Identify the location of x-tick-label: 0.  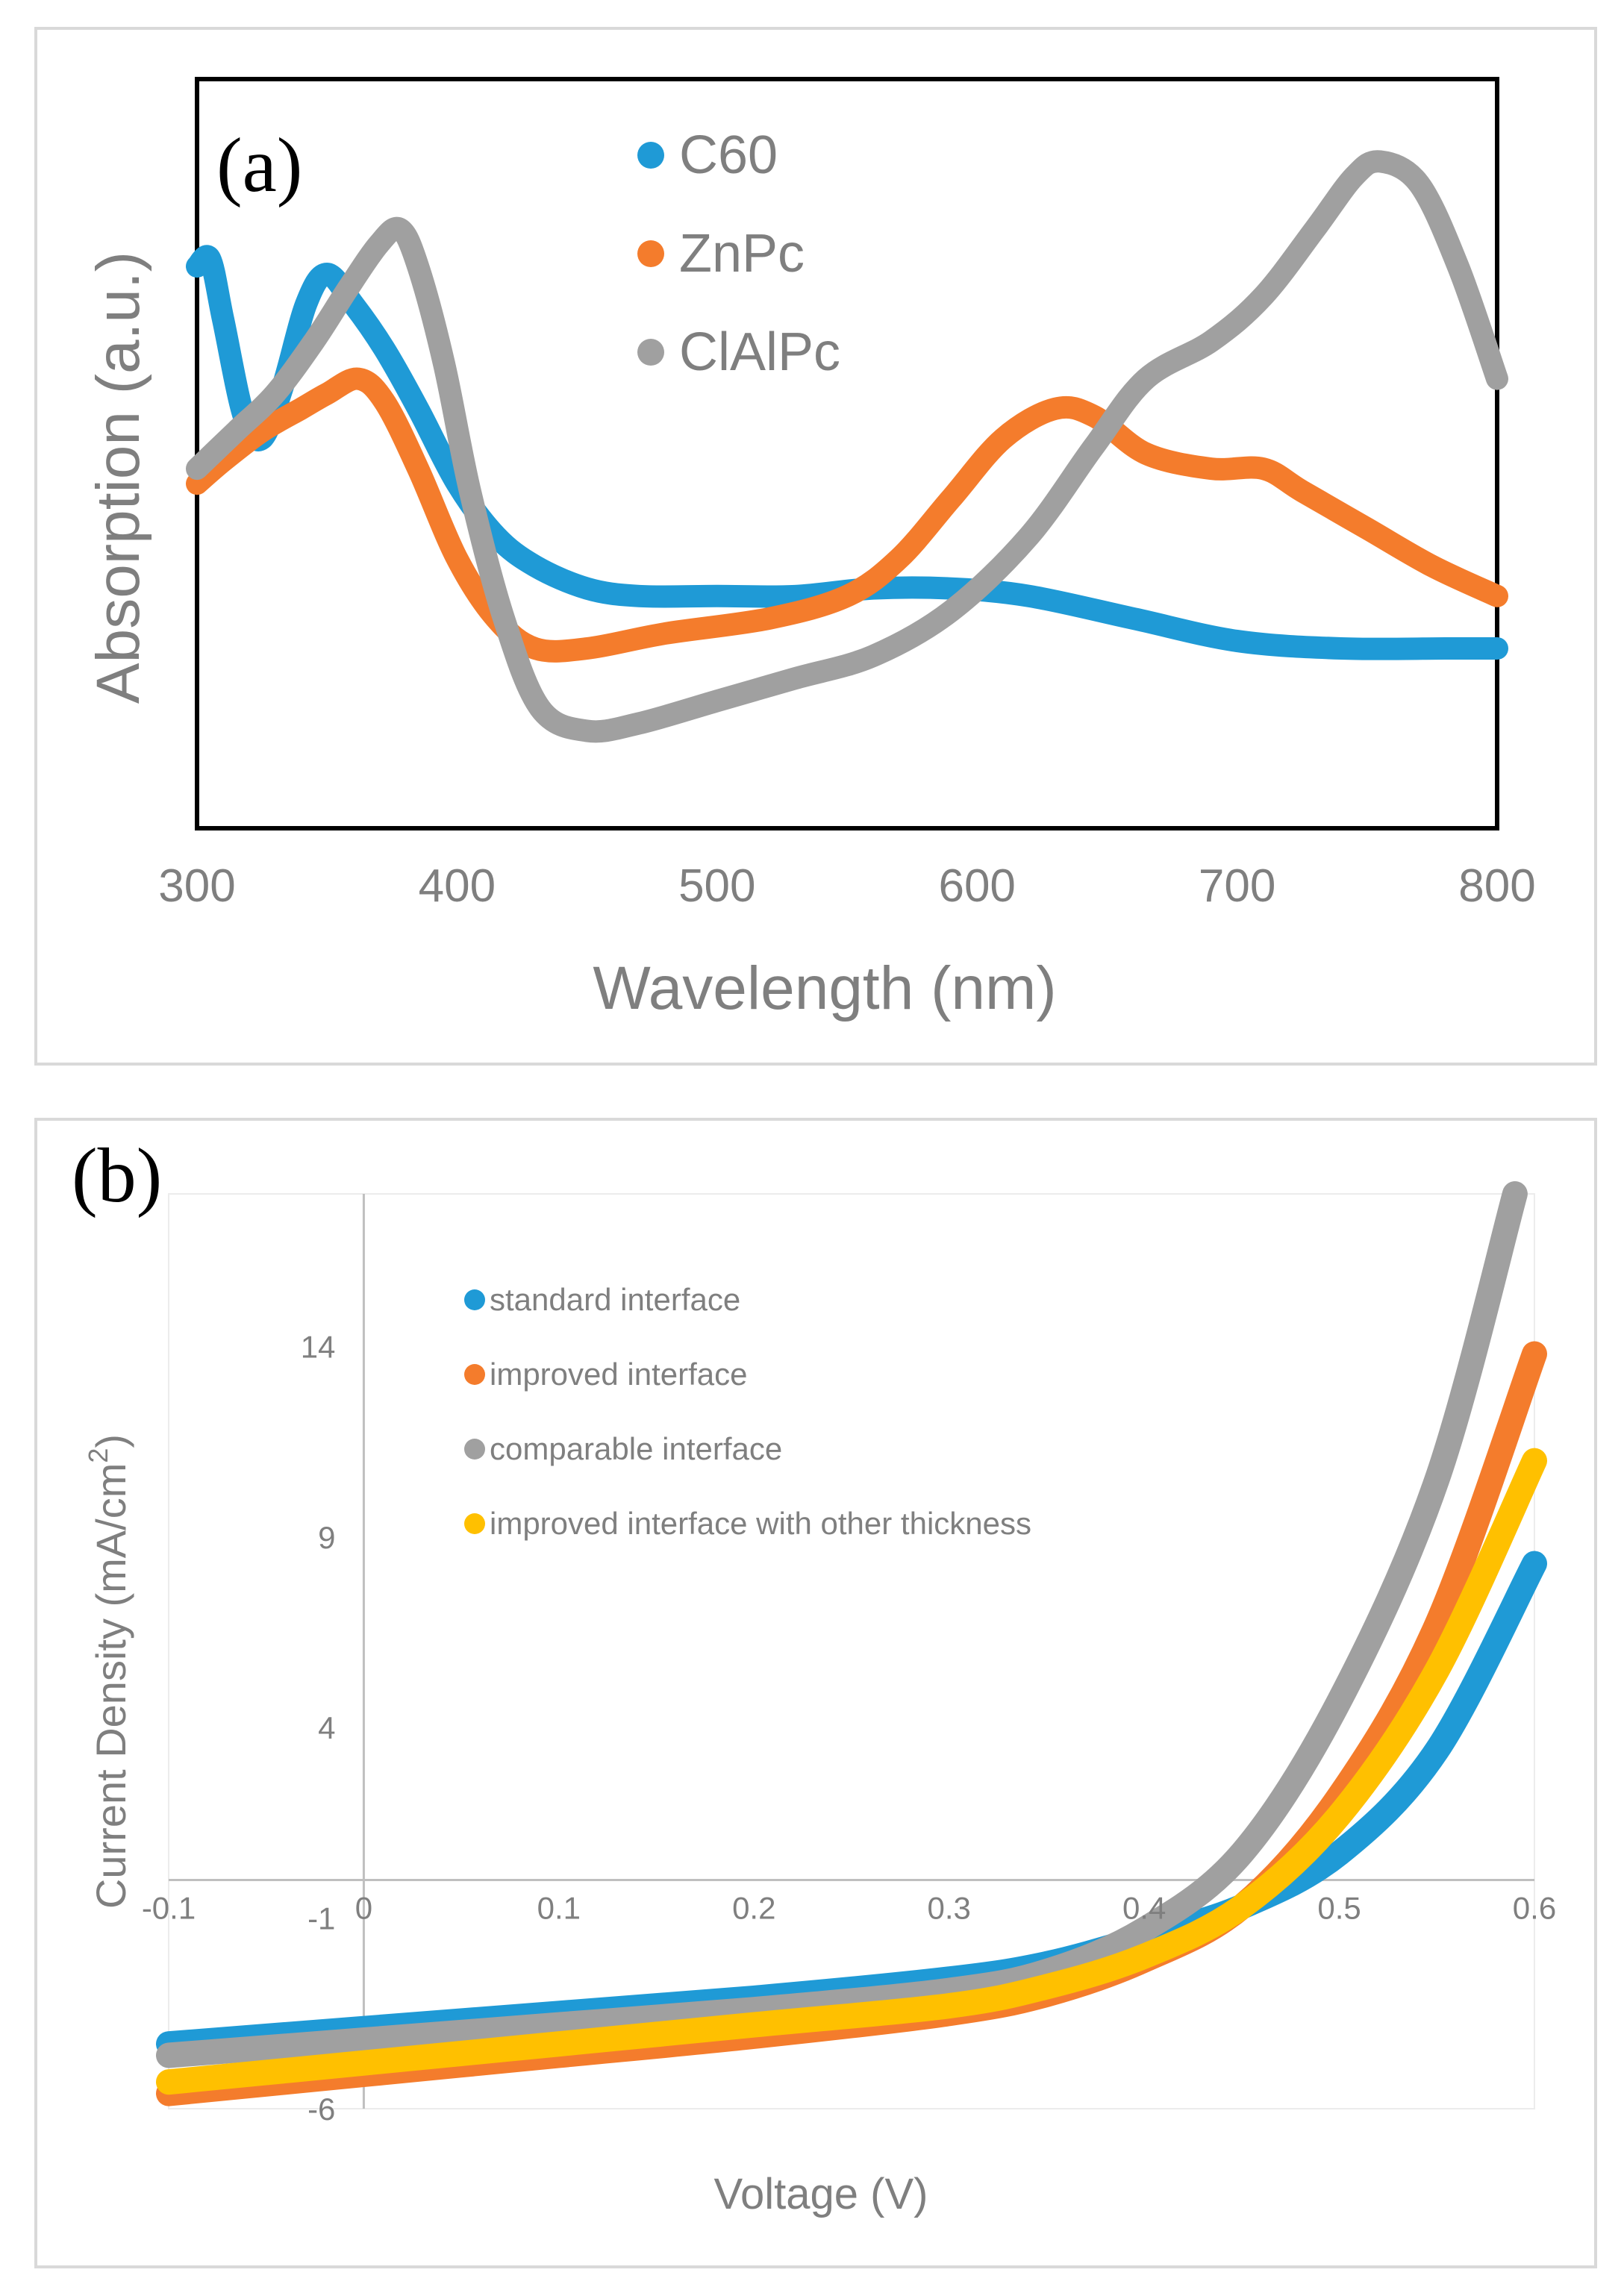
(363, 1909).